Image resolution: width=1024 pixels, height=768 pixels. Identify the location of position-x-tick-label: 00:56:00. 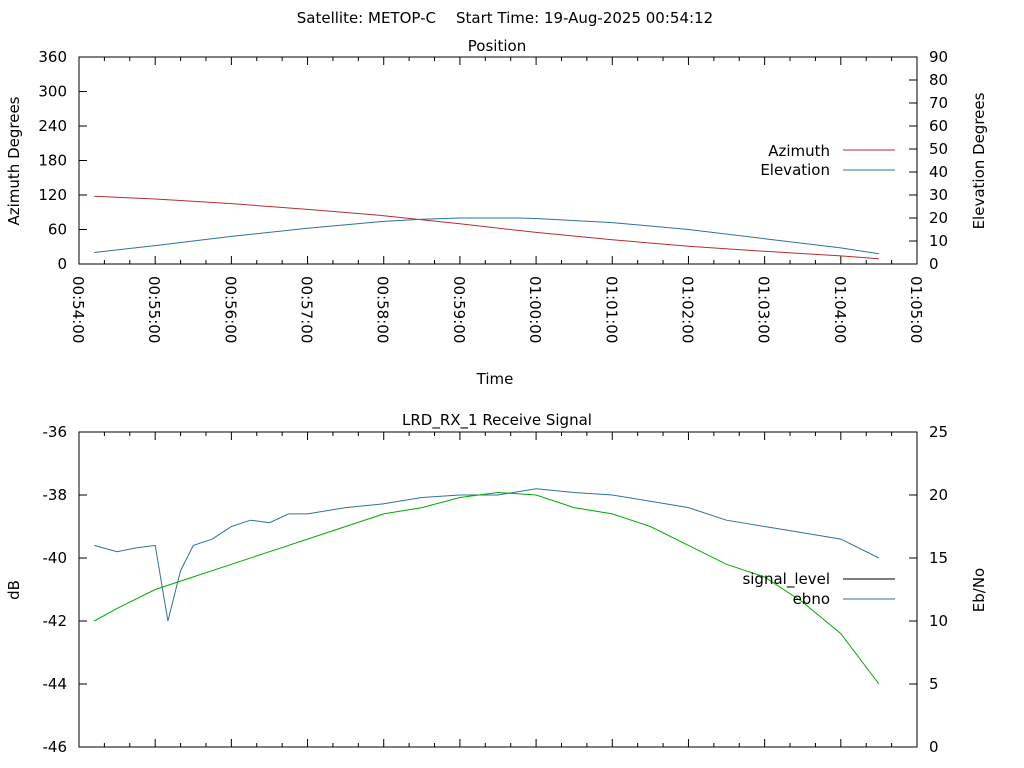
(230, 309).